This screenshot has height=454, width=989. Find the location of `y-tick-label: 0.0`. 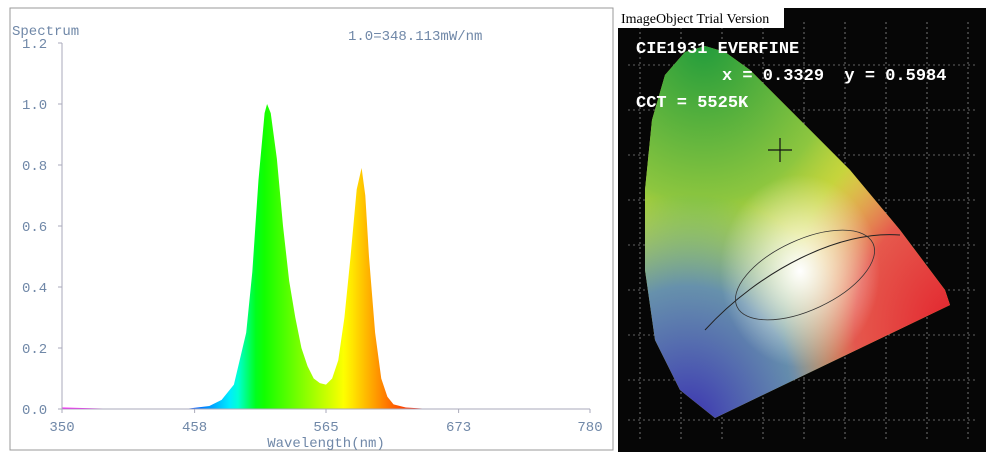

y-tick-label: 0.0 is located at coordinates (34, 411).